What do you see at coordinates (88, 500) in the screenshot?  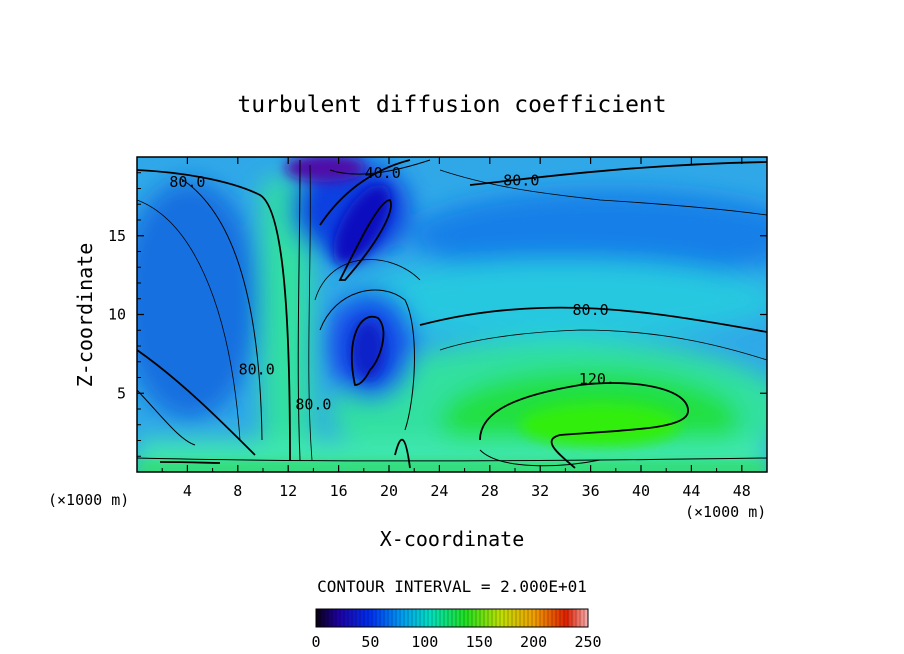 I see `x-axis-unit-left: (×1000 m)` at bounding box center [88, 500].